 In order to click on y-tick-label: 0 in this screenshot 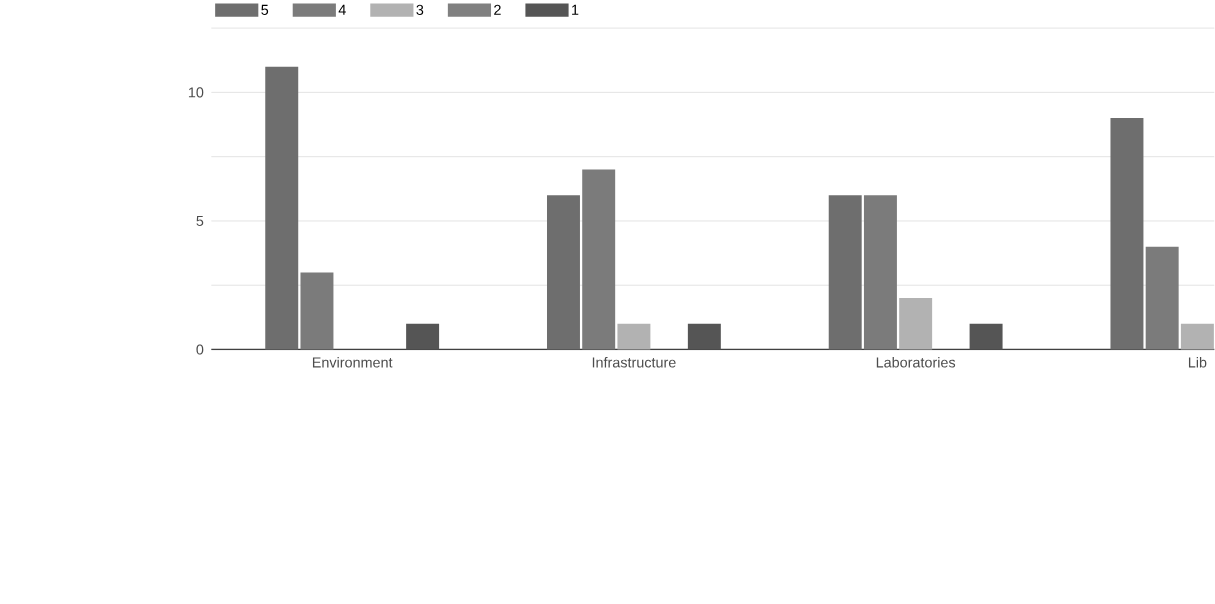, I will do `click(200, 349)`.